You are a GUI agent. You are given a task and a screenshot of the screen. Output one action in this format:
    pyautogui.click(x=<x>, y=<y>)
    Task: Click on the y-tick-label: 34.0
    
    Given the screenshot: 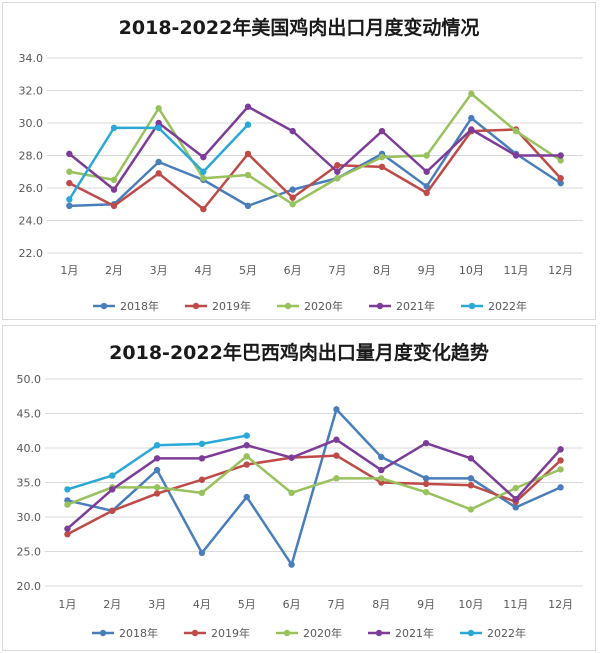 What is the action you would take?
    pyautogui.click(x=31, y=58)
    